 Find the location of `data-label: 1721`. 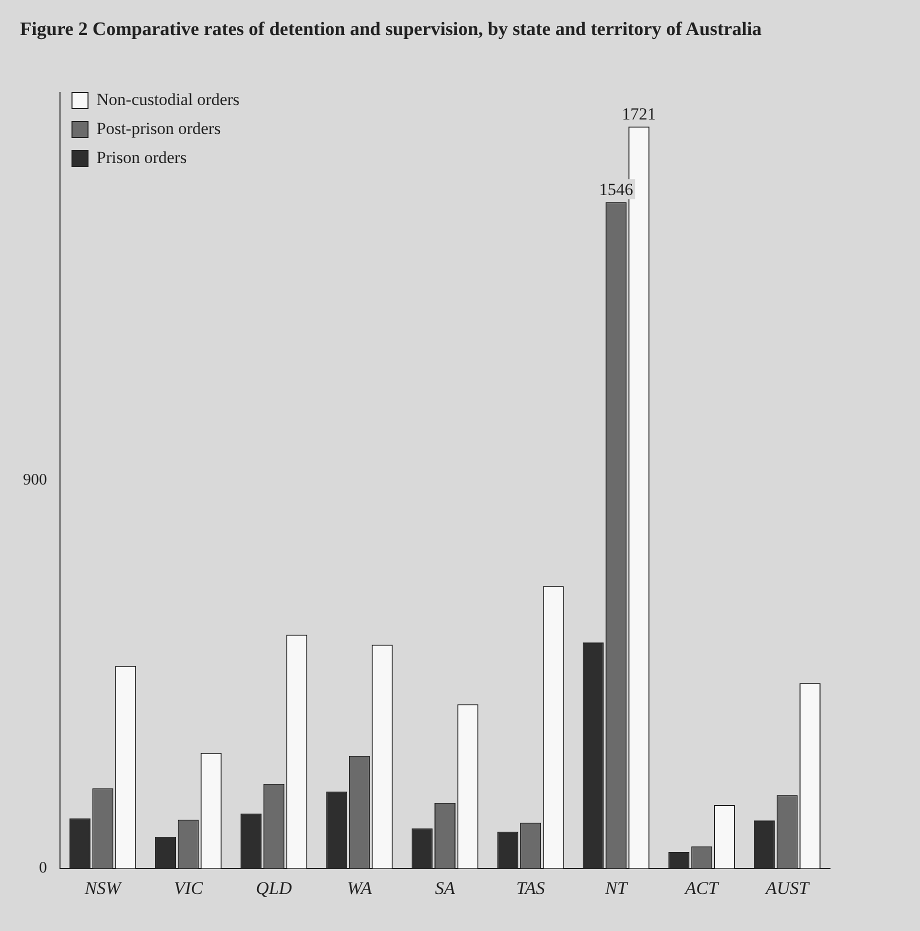

data-label: 1721 is located at coordinates (639, 114).